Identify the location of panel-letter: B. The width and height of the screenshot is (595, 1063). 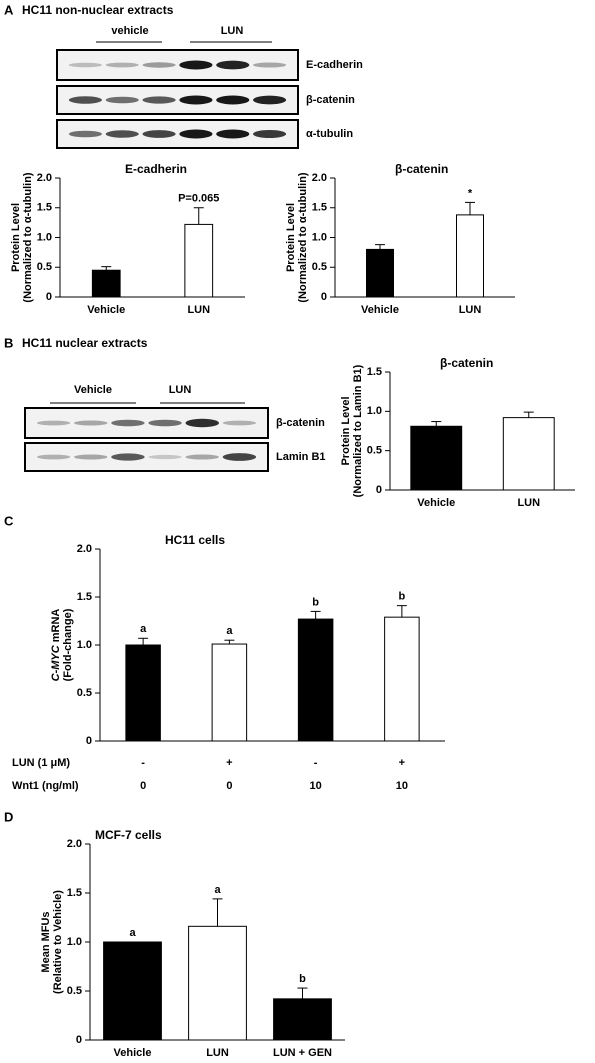
(8, 342).